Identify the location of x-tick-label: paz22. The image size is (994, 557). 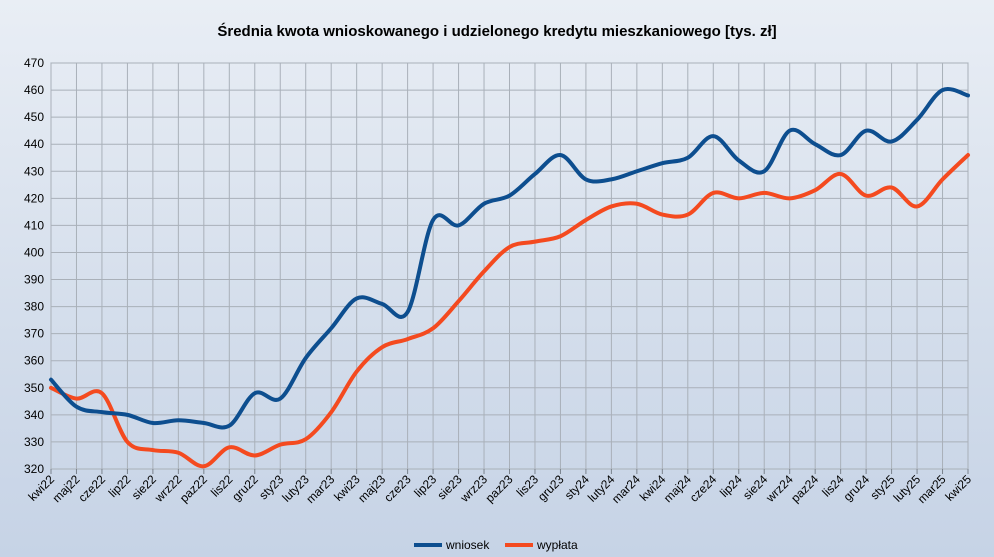
(193, 488).